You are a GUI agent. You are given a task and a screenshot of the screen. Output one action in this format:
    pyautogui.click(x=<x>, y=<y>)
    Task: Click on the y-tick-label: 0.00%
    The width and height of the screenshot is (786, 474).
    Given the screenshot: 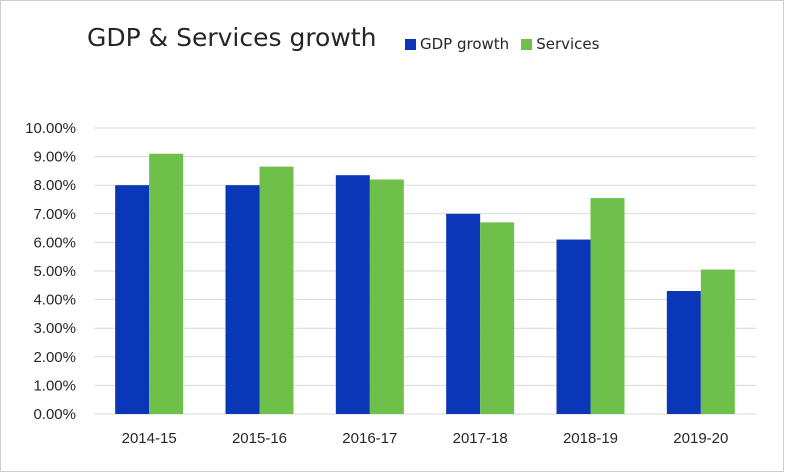 What is the action you would take?
    pyautogui.click(x=54, y=414)
    